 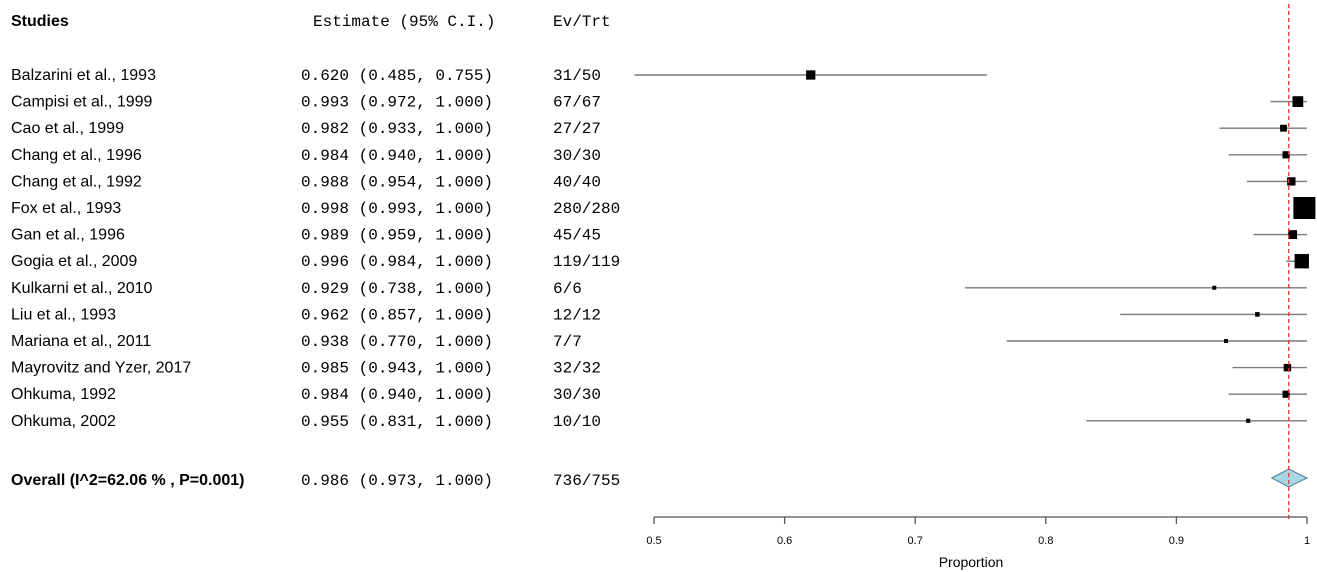 I want to click on estimate-column-header: Estimate (95% C.I.), so click(x=404, y=22).